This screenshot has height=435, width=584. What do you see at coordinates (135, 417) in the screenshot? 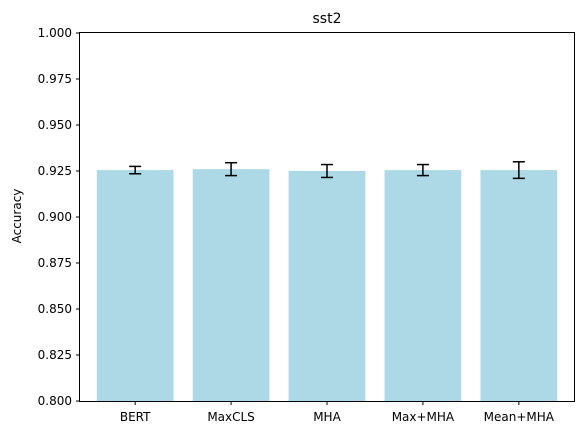
I see `x-tick-label: BERT` at bounding box center [135, 417].